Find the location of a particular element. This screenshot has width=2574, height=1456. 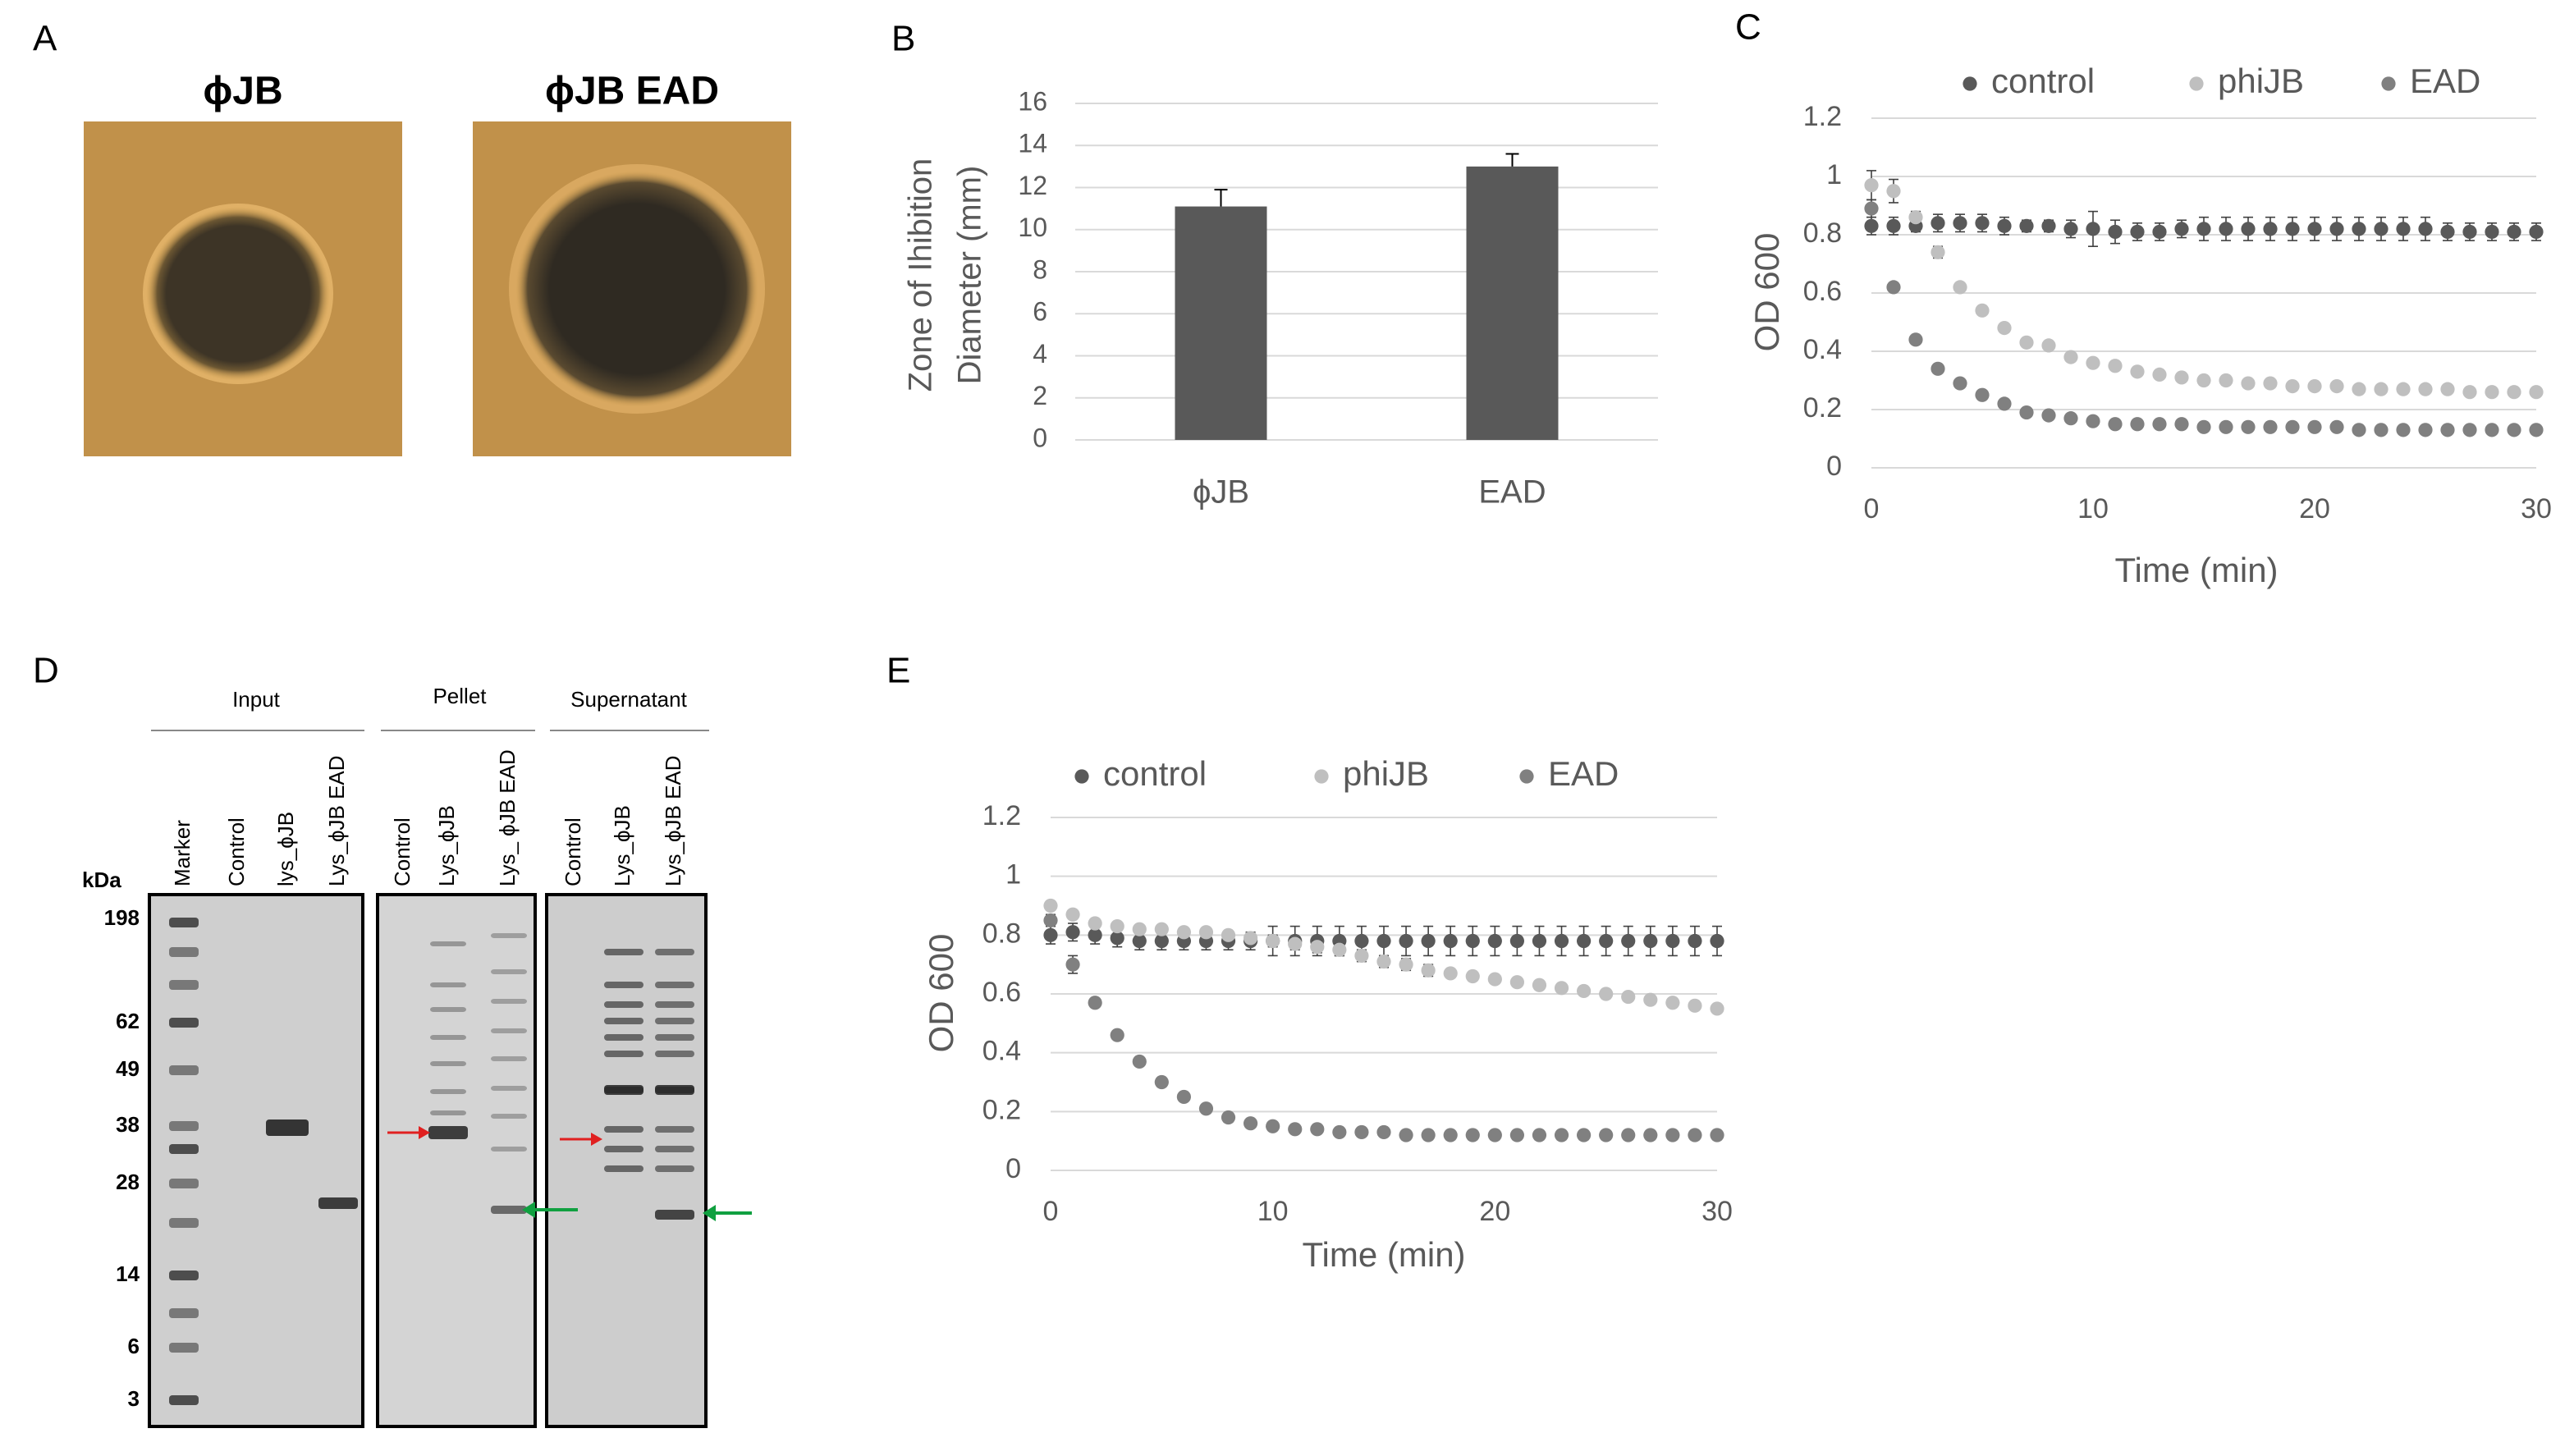

y-tick-label: 1 is located at coordinates (1834, 174).